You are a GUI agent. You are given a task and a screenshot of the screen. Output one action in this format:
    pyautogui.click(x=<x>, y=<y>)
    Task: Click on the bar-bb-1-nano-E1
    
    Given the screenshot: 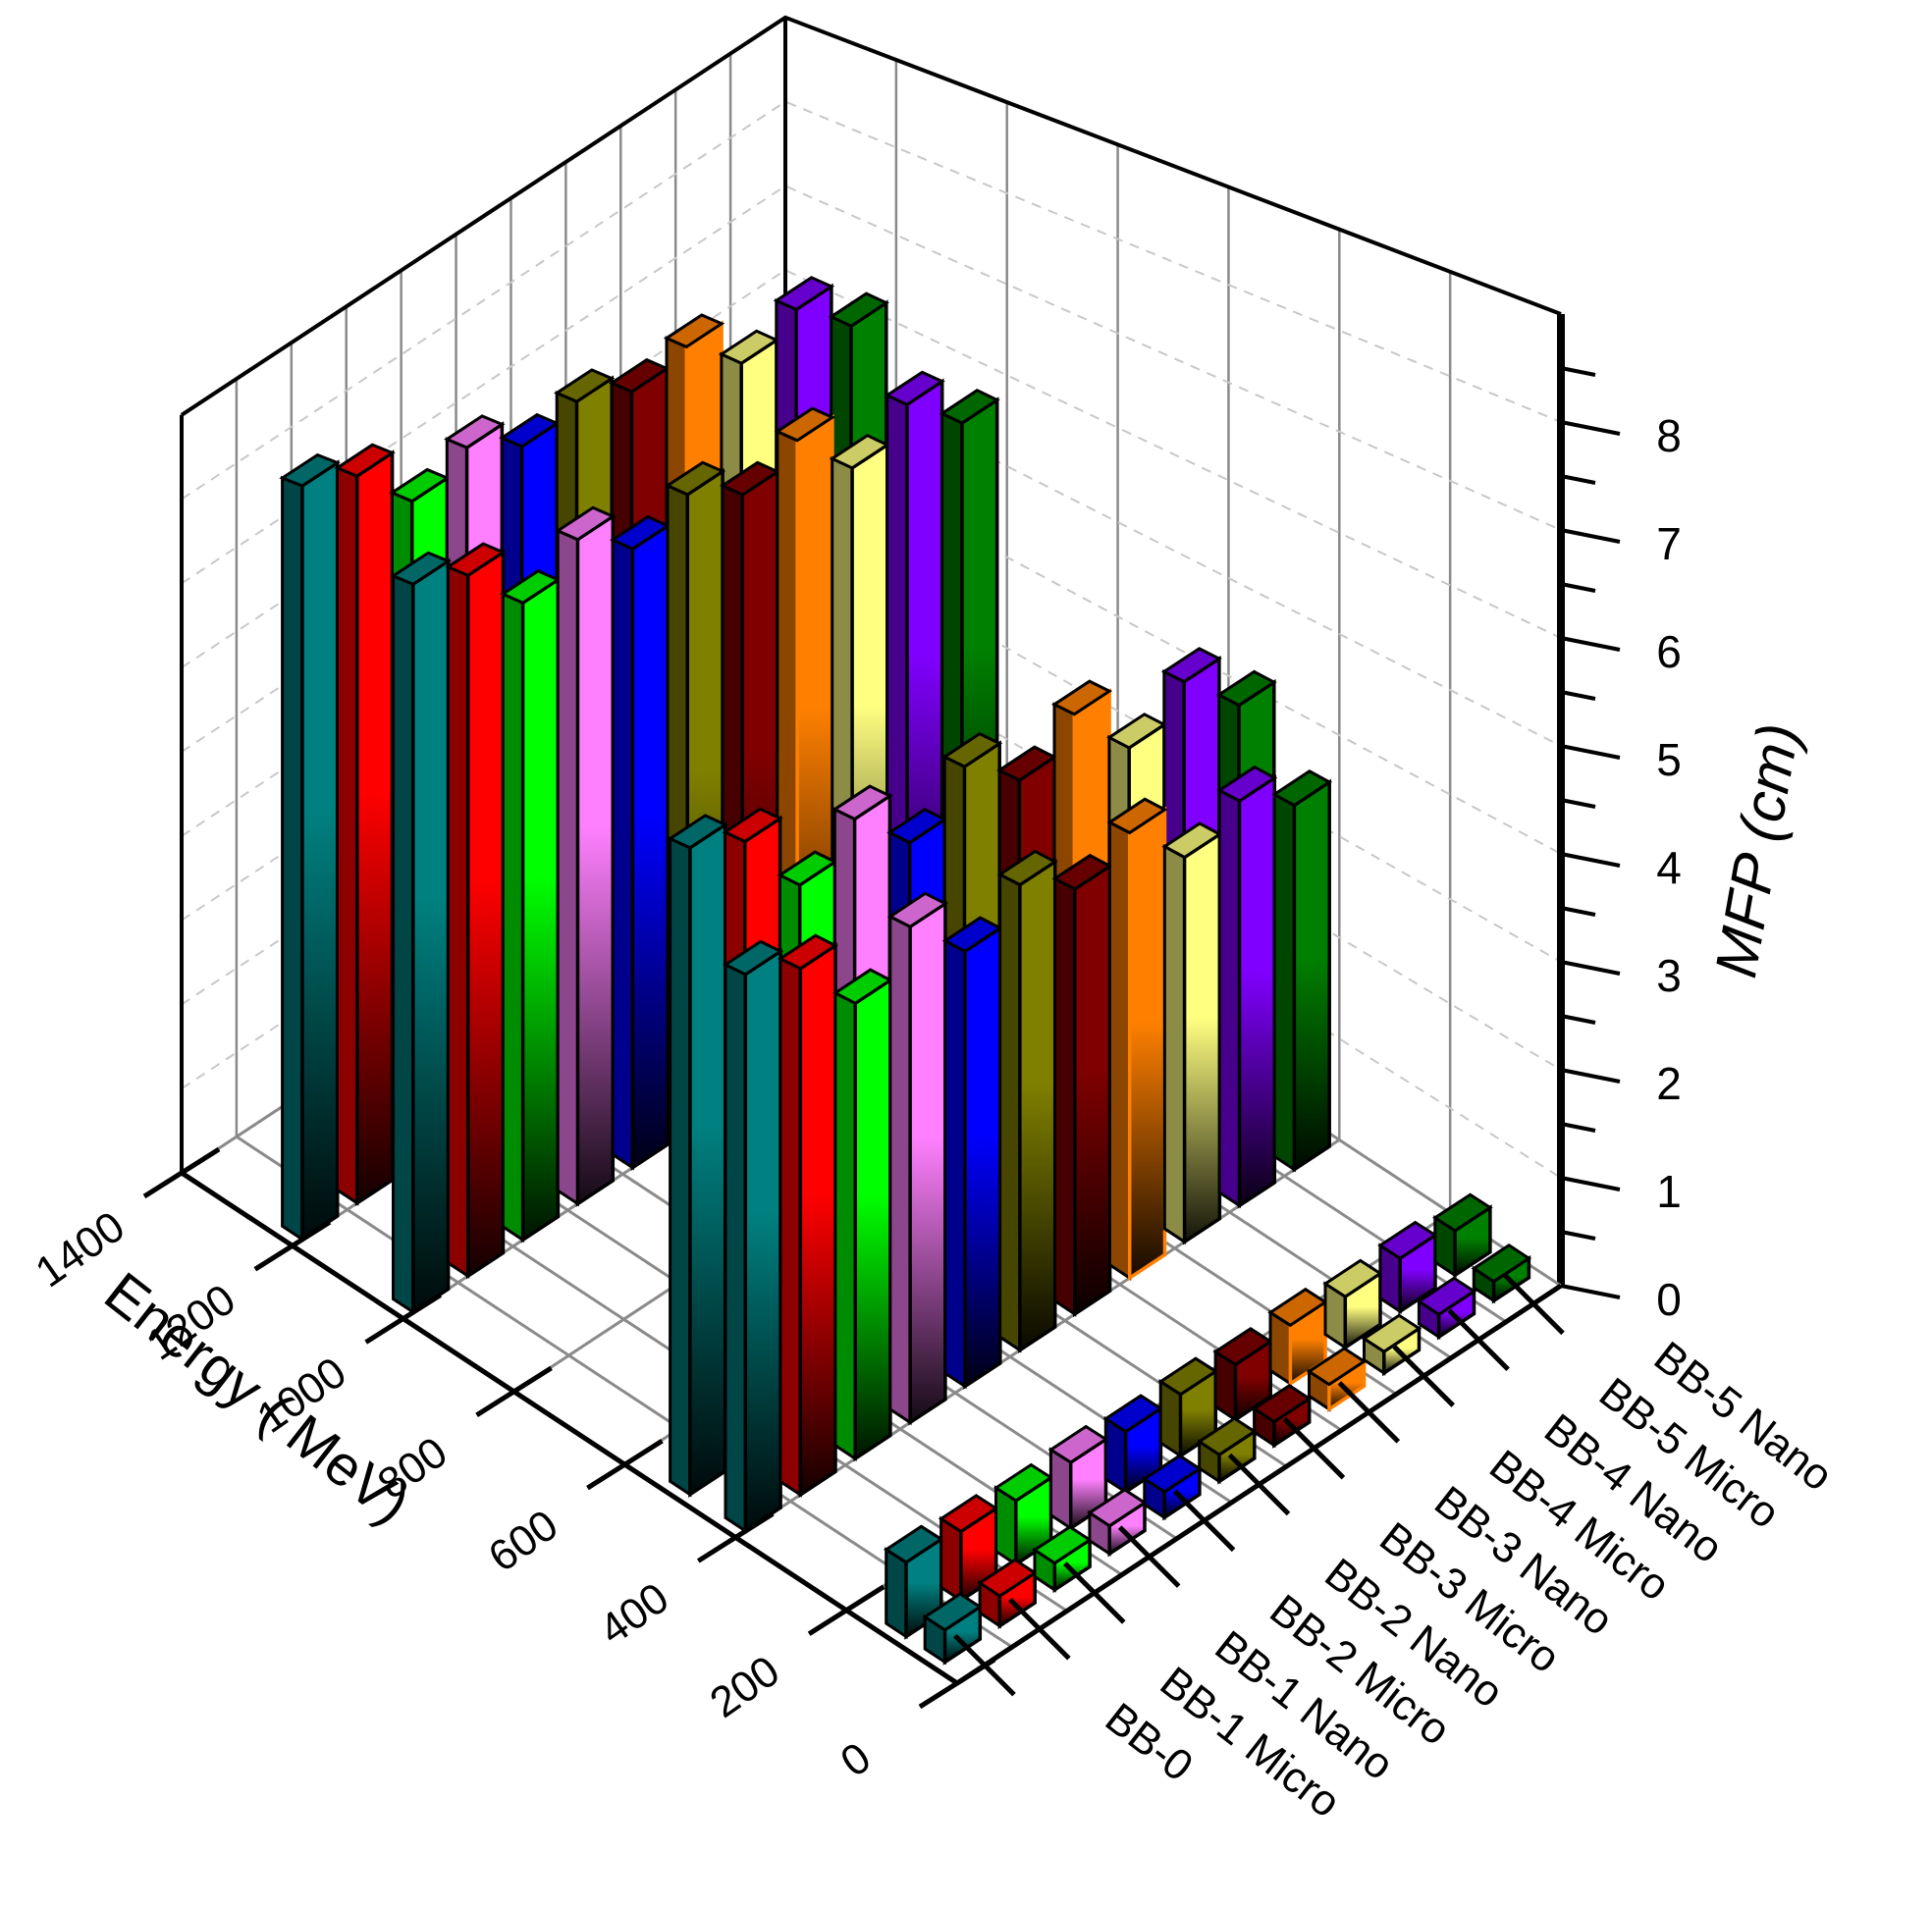 What is the action you would take?
    pyautogui.click(x=1023, y=1515)
    